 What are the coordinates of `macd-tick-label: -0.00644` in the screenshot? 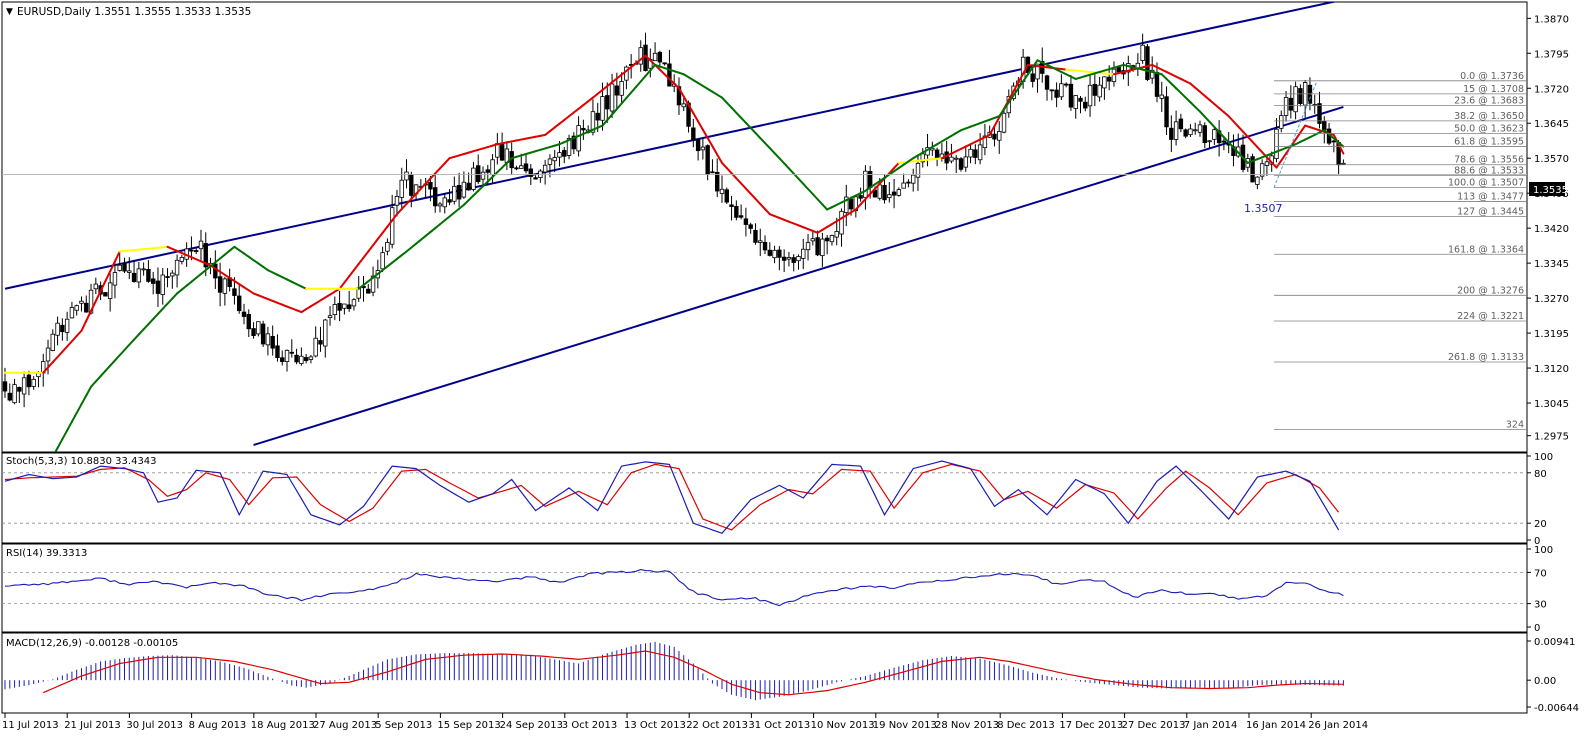 It's located at (1556, 708).